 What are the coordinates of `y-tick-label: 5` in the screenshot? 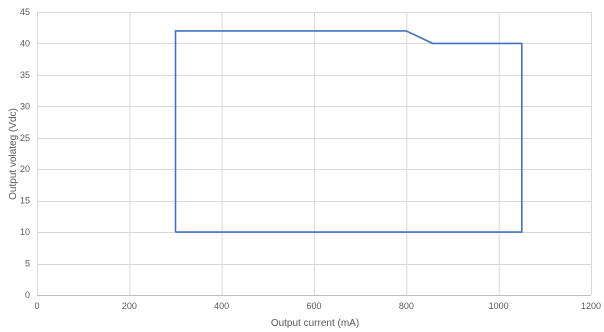 It's located at (27, 264).